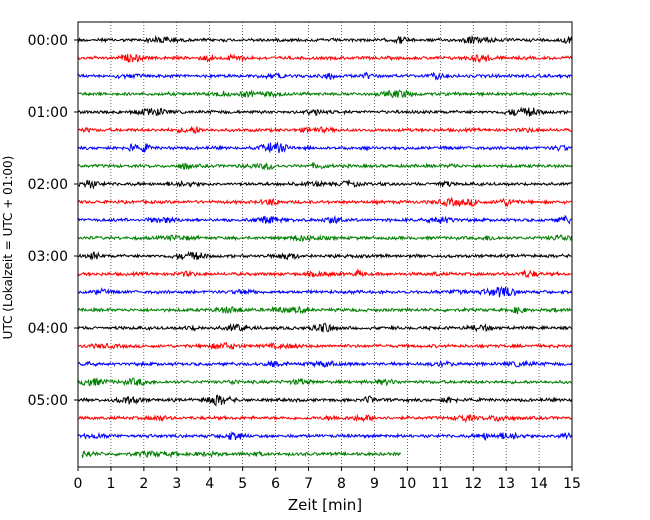  What do you see at coordinates (324, 346) in the screenshot?
I see `trace-04:15` at bounding box center [324, 346].